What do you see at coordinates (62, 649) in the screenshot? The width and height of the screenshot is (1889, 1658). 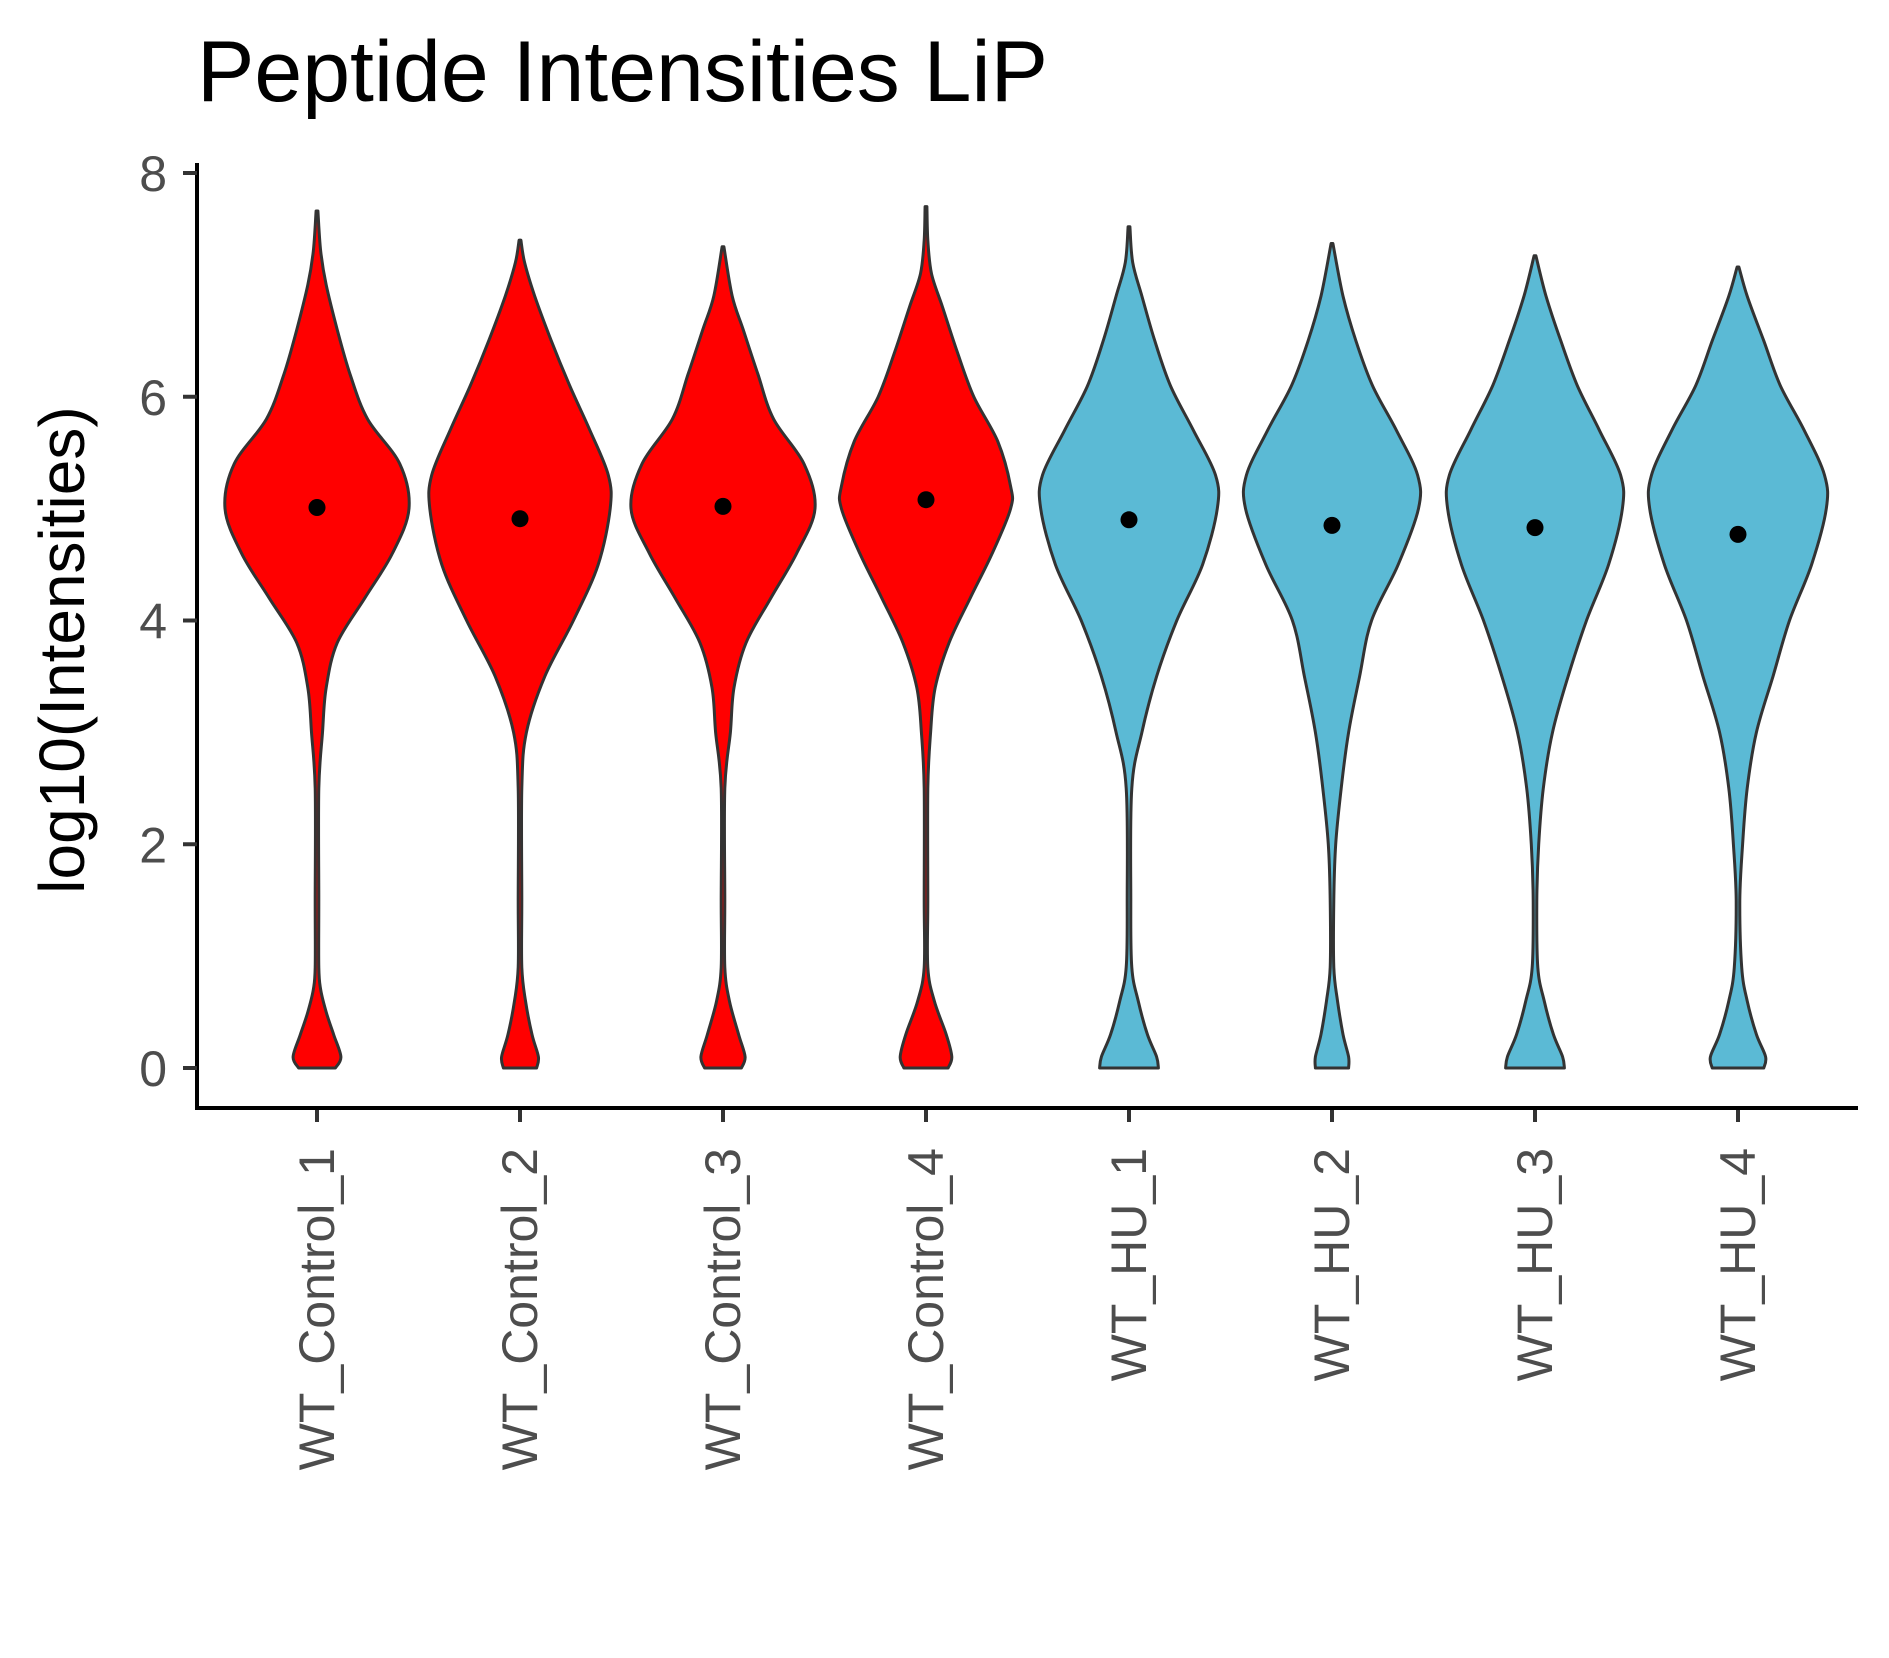 I see `y-axis-label: log10(Intensities)` at bounding box center [62, 649].